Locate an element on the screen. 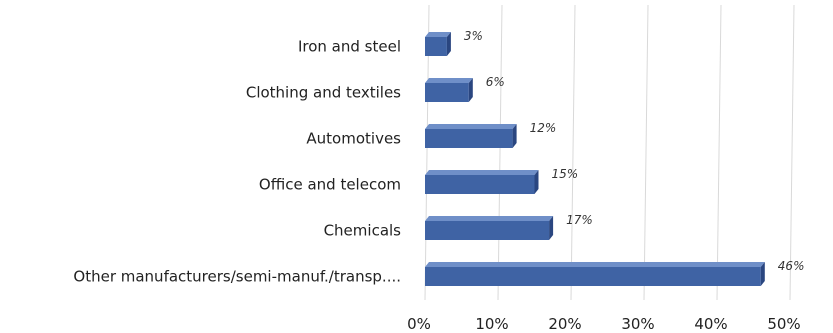 The width and height of the screenshot is (833, 333). category-label: Iron and steel is located at coordinates (349, 47).